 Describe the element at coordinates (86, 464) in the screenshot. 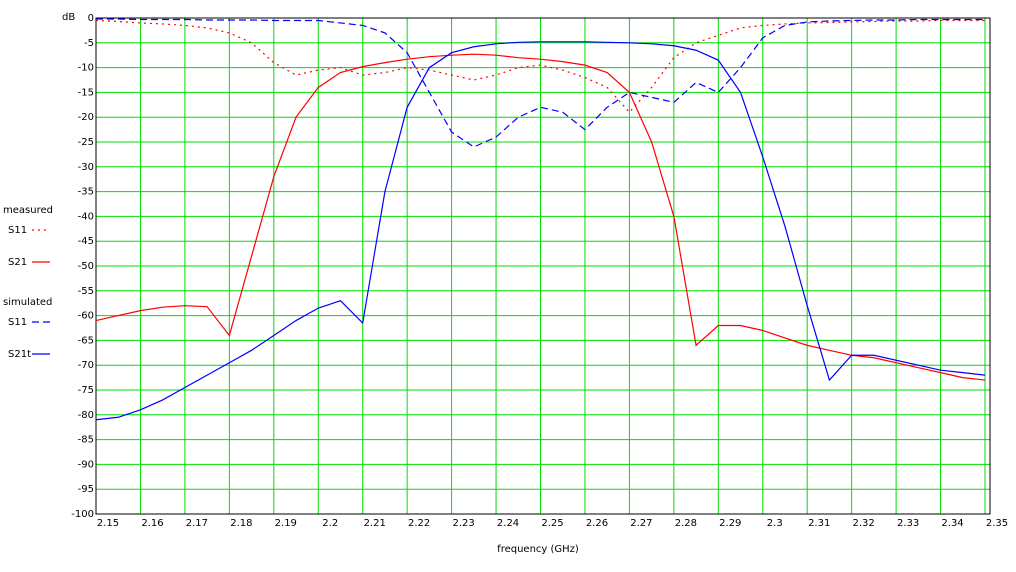

I see `y-tick-label: -90` at that location.